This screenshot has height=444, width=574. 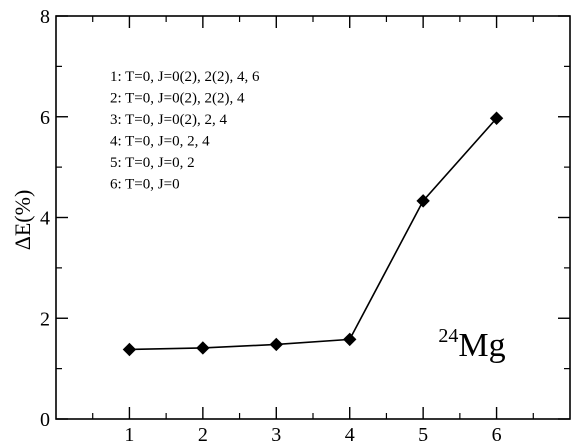 I want to click on x-tick-label: 3, so click(x=276, y=434).